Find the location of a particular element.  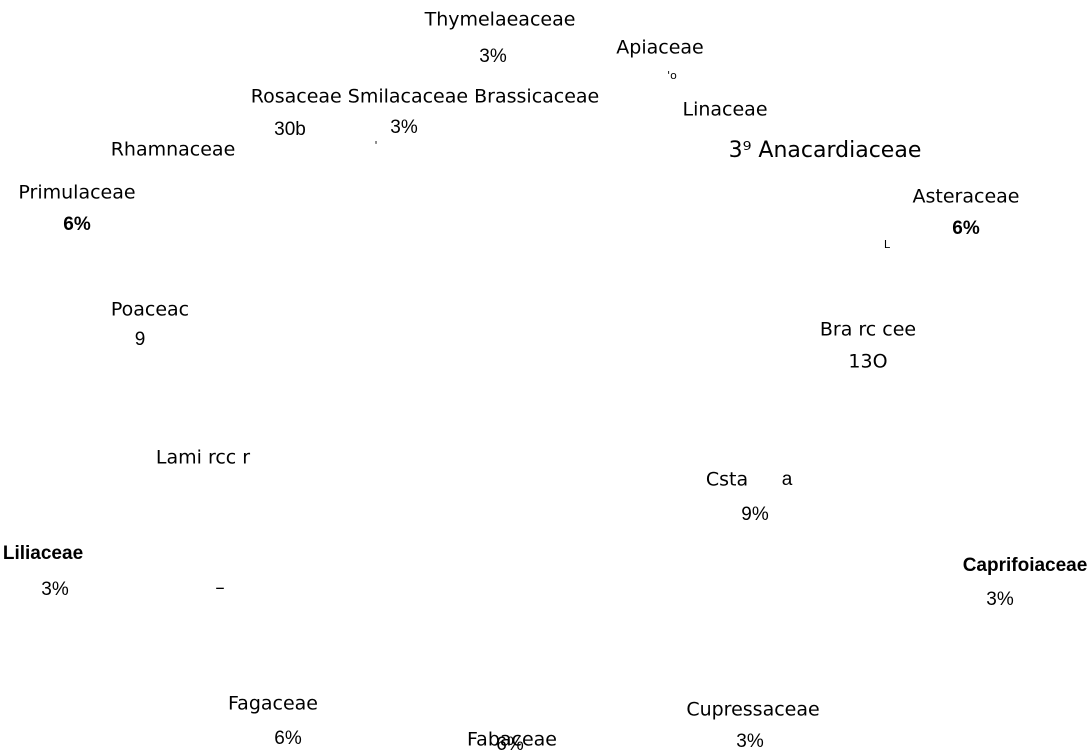

label: Fabaceae is located at coordinates (512, 740).